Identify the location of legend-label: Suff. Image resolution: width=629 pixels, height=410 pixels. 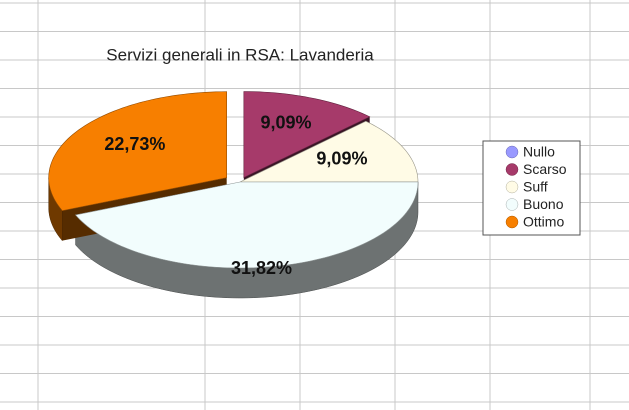
(535, 187).